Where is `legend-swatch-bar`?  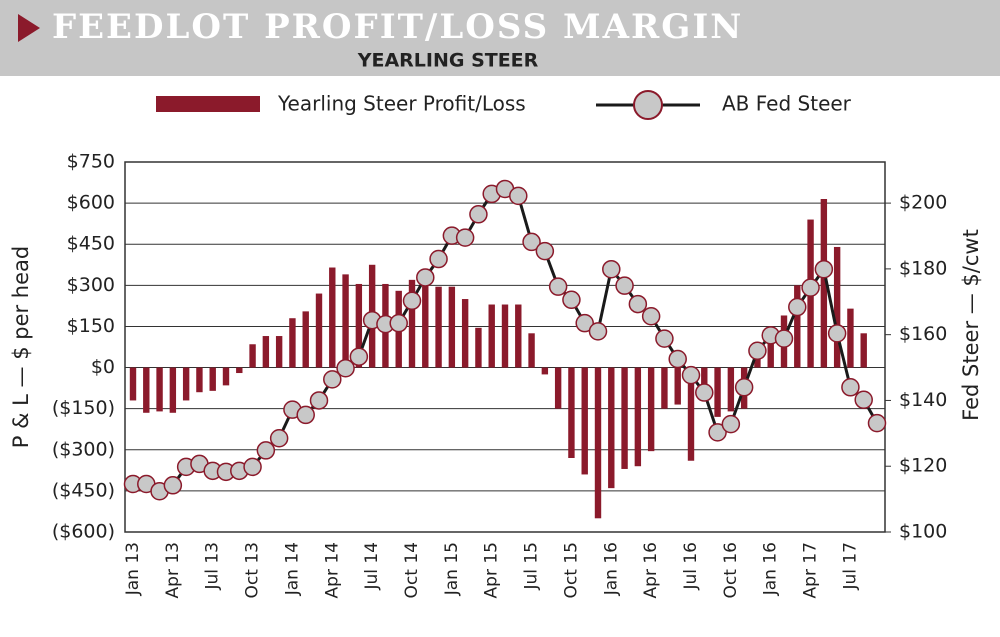
legend-swatch-bar is located at coordinates (208, 104).